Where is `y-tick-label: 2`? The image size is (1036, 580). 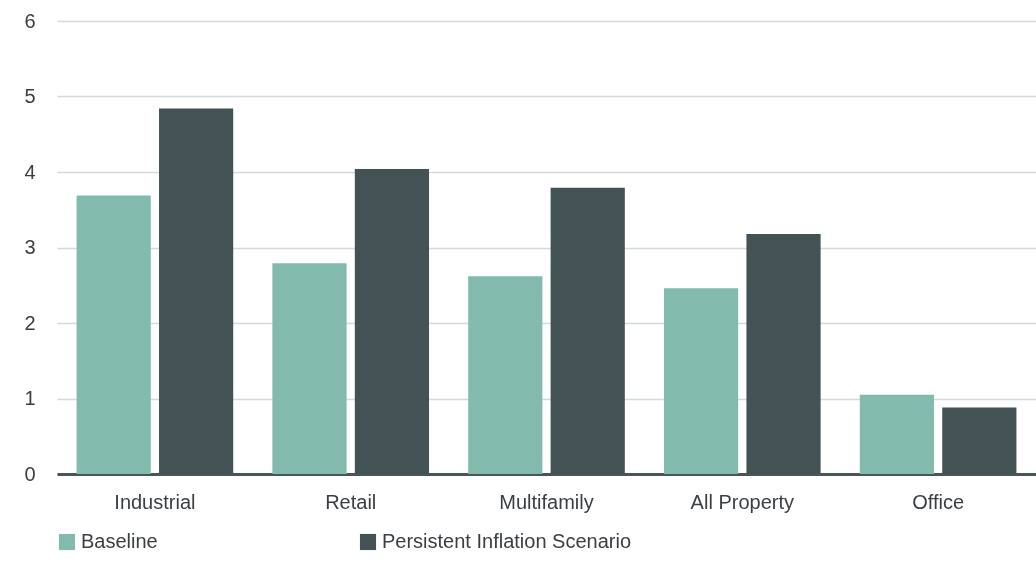 y-tick-label: 2 is located at coordinates (30, 322).